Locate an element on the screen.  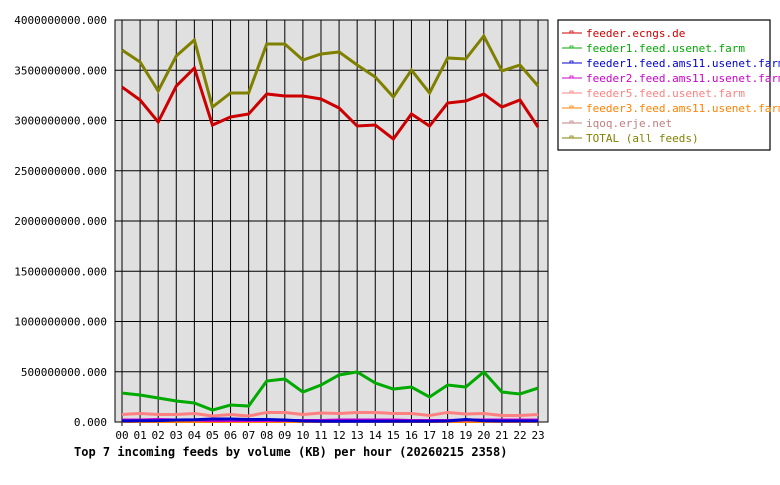
x-tick-label: 16 is located at coordinates (411, 435).